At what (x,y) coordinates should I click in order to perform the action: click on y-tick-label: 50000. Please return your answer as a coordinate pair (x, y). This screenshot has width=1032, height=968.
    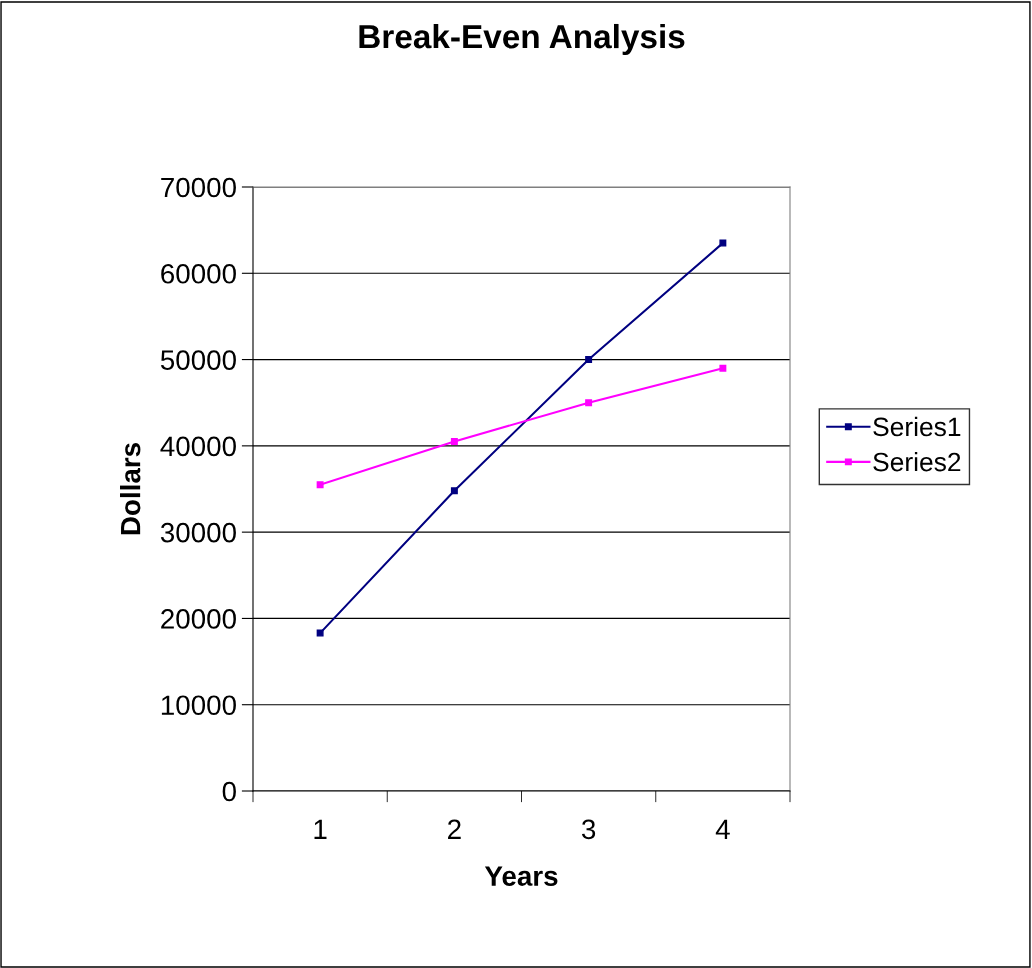
    Looking at the image, I should click on (198, 360).